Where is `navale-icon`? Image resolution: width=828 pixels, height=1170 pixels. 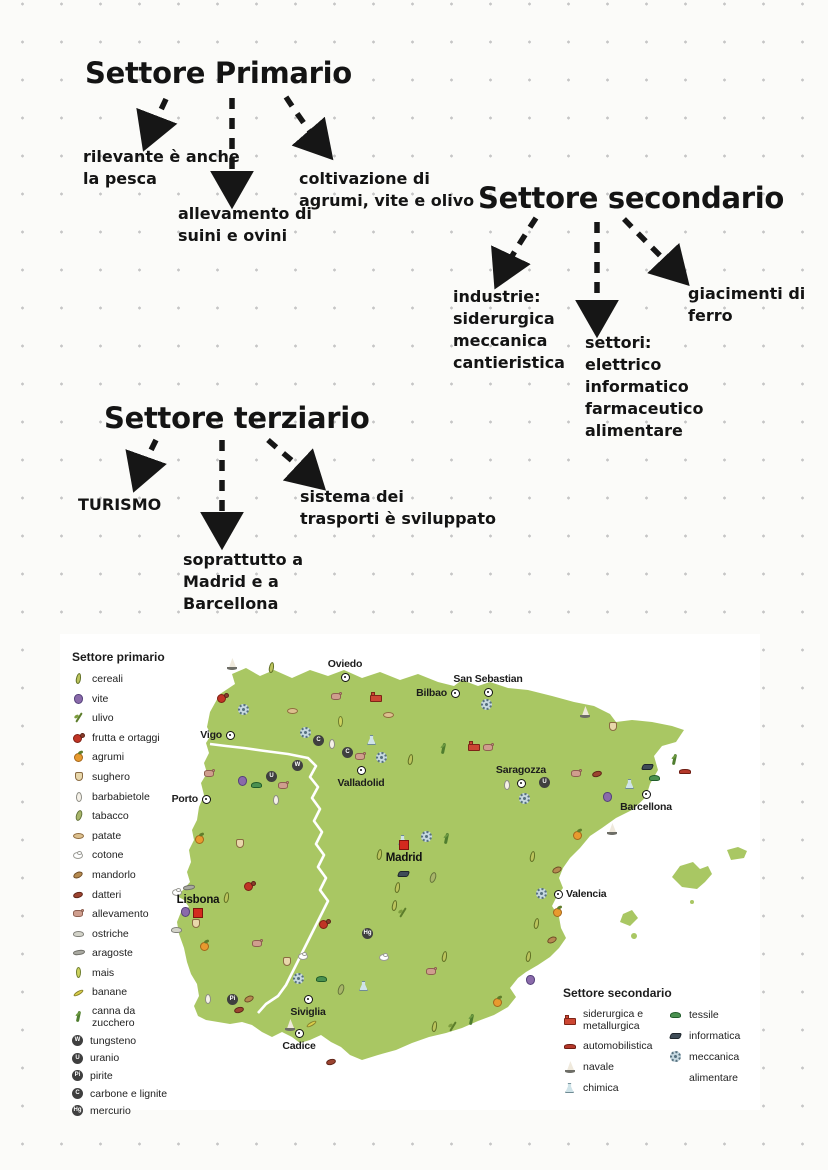 navale-icon is located at coordinates (585, 712).